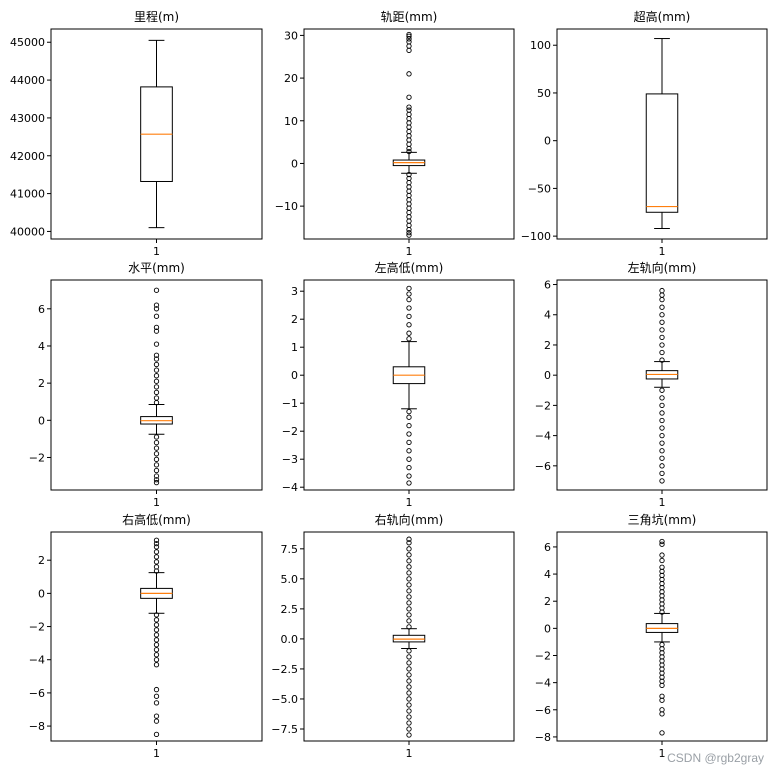  What do you see at coordinates (540, 45) in the screenshot?
I see `y-tick-label: 100` at bounding box center [540, 45].